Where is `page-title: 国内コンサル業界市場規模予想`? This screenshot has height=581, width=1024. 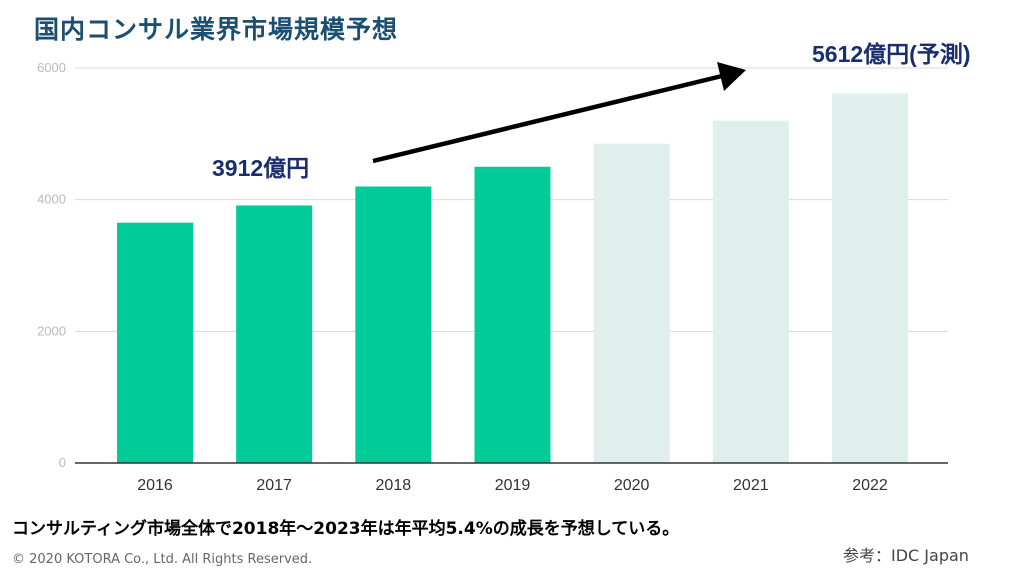
page-title: 国内コンサル業界市場規模予想 is located at coordinates (216, 29).